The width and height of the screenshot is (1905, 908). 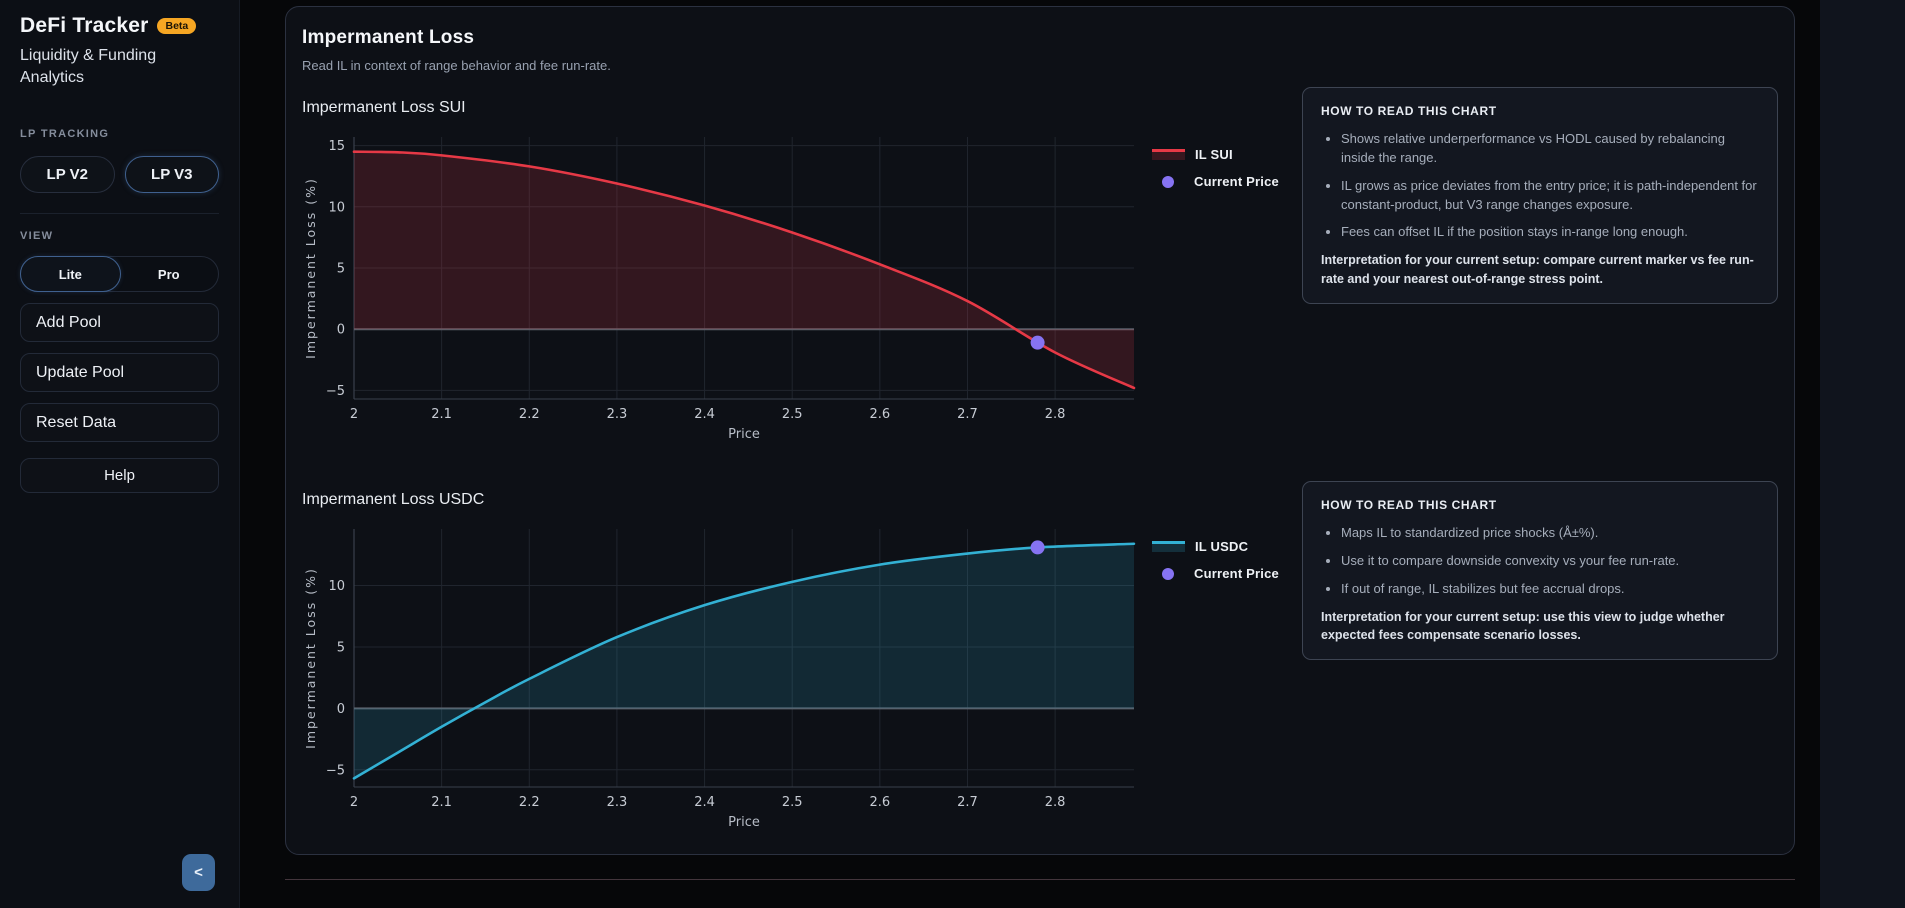 I want to click on page-title: Impermanent Loss, so click(x=388, y=37).